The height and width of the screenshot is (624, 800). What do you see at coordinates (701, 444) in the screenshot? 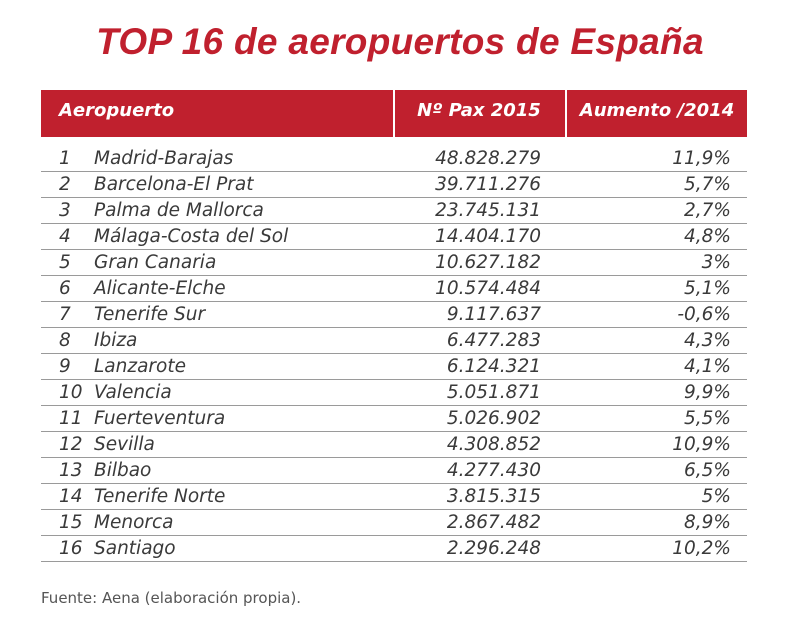
I see `growth-cell: 10,9%` at bounding box center [701, 444].